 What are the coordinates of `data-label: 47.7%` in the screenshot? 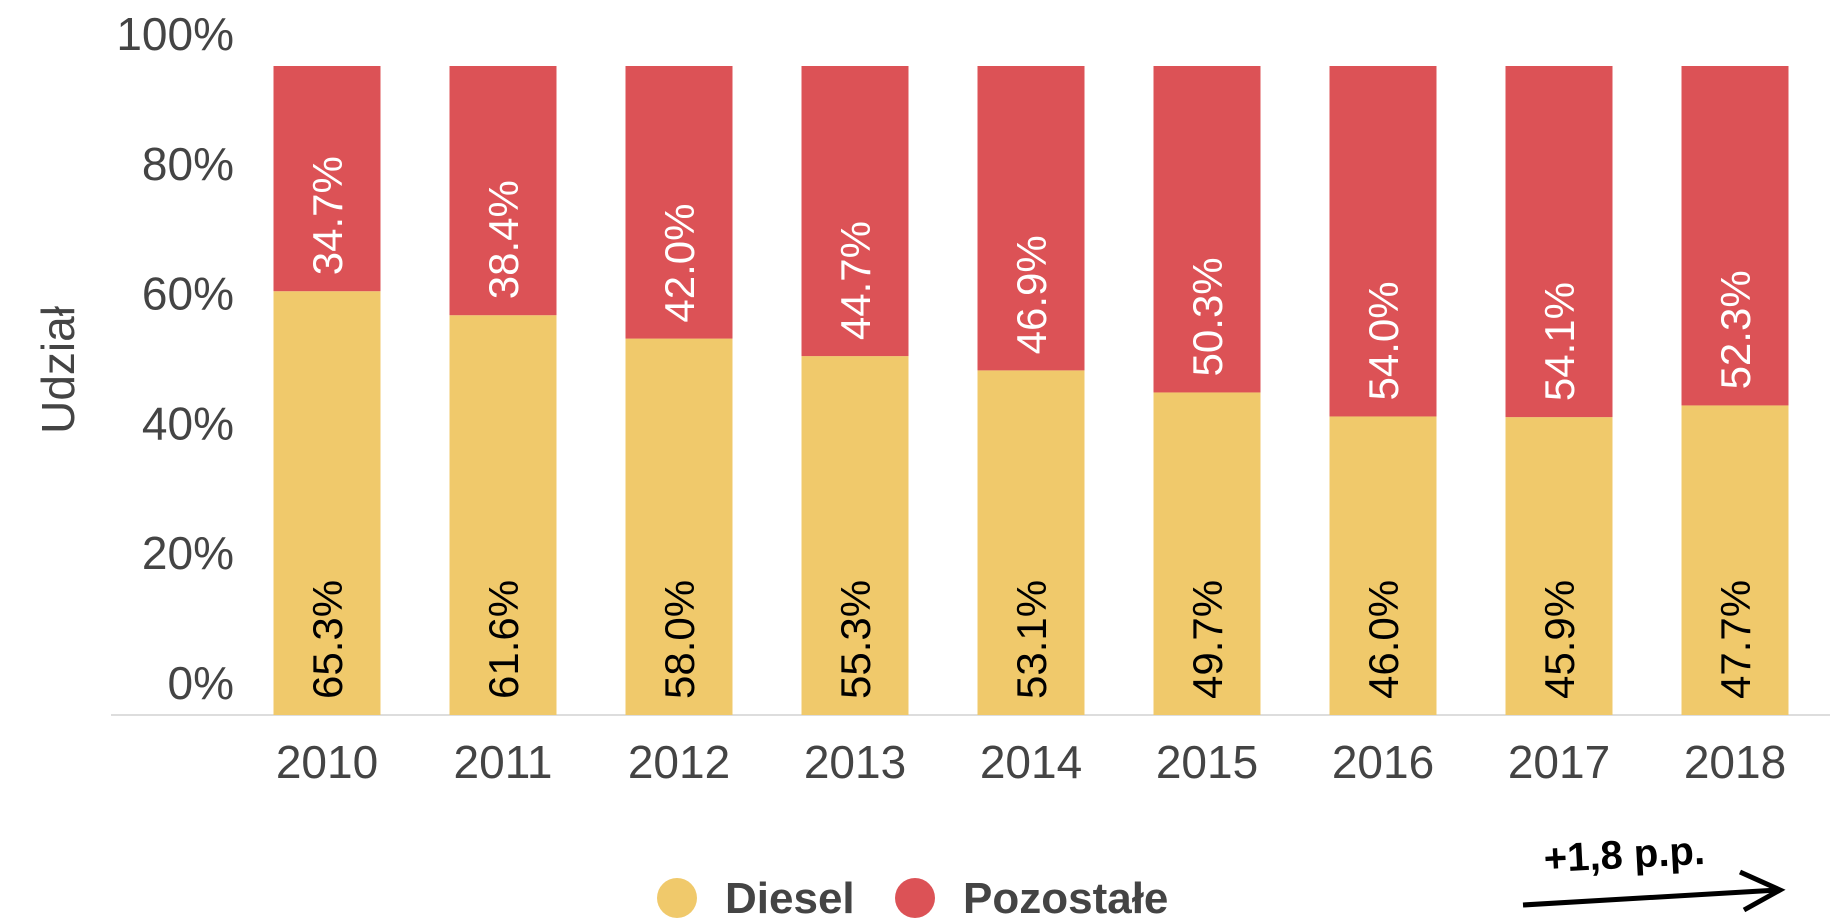 It's located at (1735, 639).